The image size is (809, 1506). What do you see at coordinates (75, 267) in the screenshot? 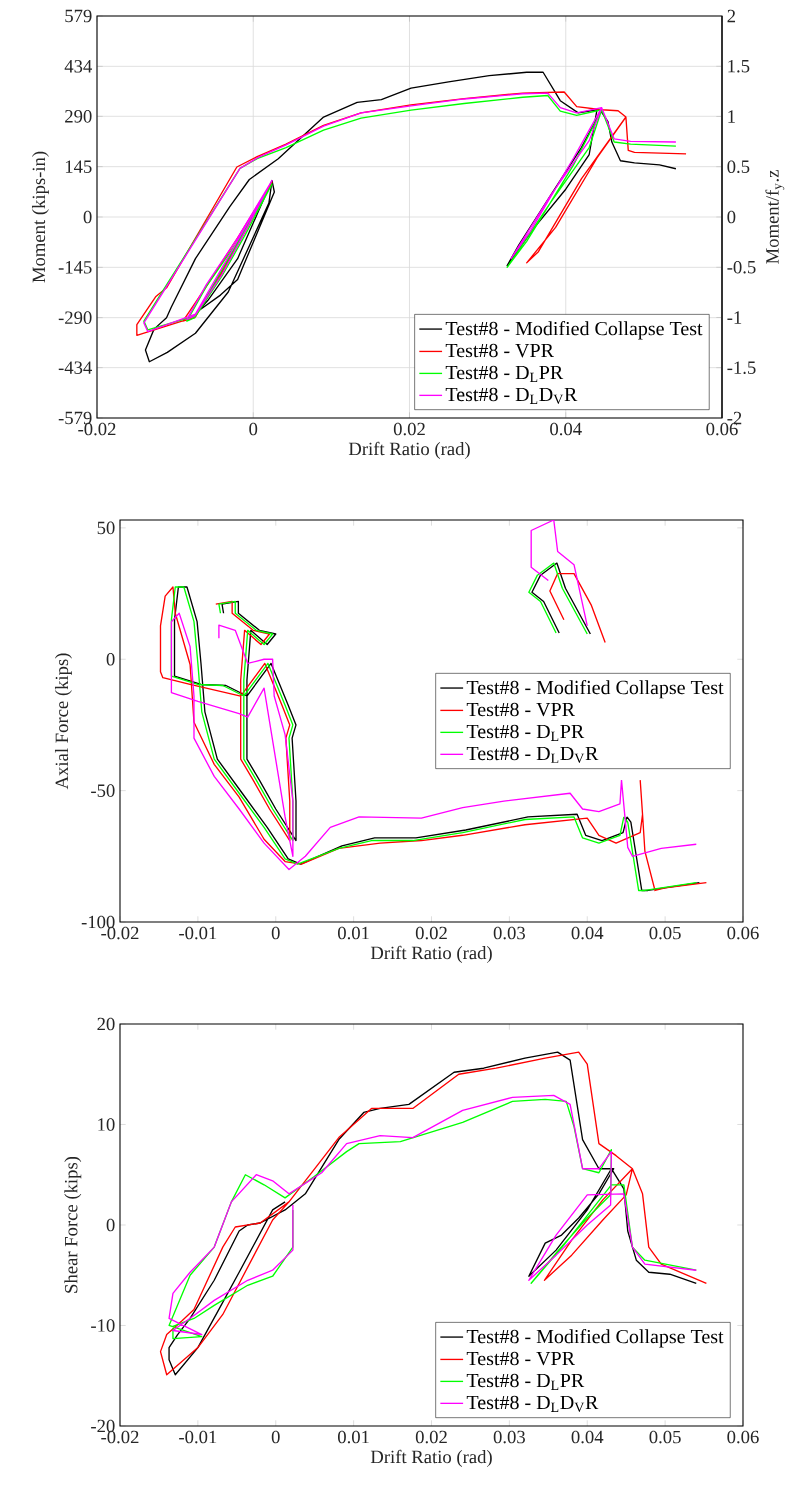
I see `y-tick-label: -145` at bounding box center [75, 267].